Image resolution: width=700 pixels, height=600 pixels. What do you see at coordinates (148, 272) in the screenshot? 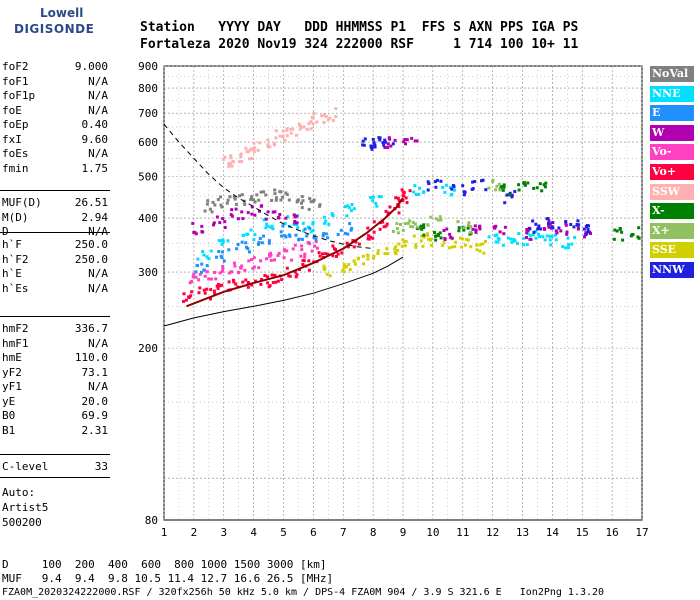
I see `y-tick-label: 300` at bounding box center [148, 272].